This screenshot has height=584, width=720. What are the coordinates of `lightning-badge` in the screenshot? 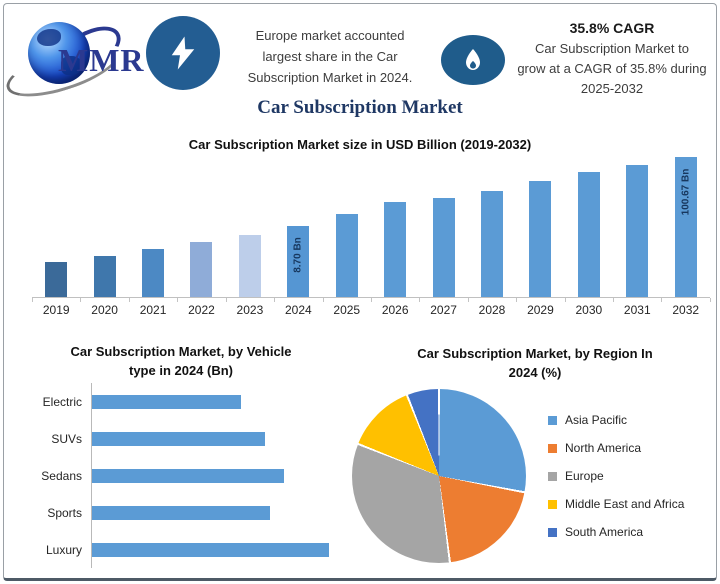 It's located at (183, 53).